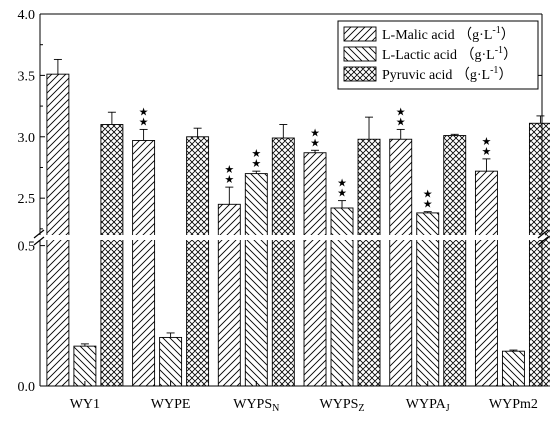  Describe the element at coordinates (198, 261) in the screenshot. I see `bar-crosshatch-WYPE` at that location.